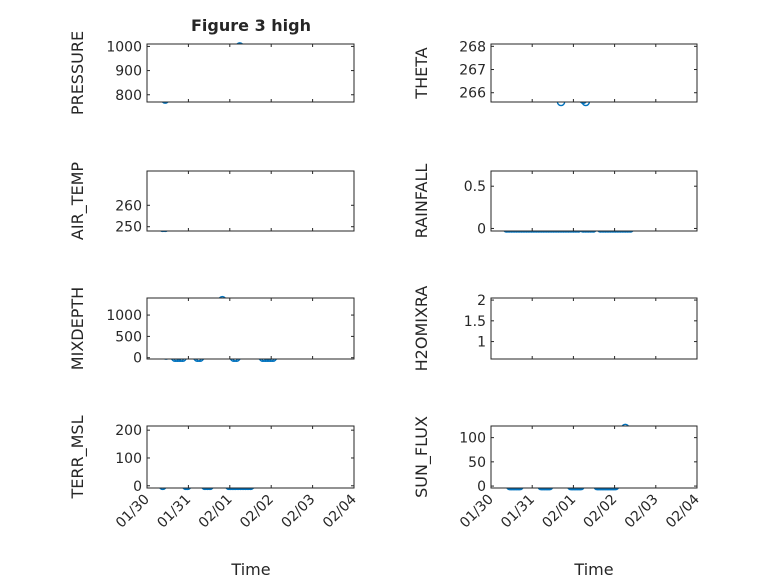 This screenshot has height=583, width=778. I want to click on subplot-rainfall: 0 0.5 RAINFALL, so click(555, 201).